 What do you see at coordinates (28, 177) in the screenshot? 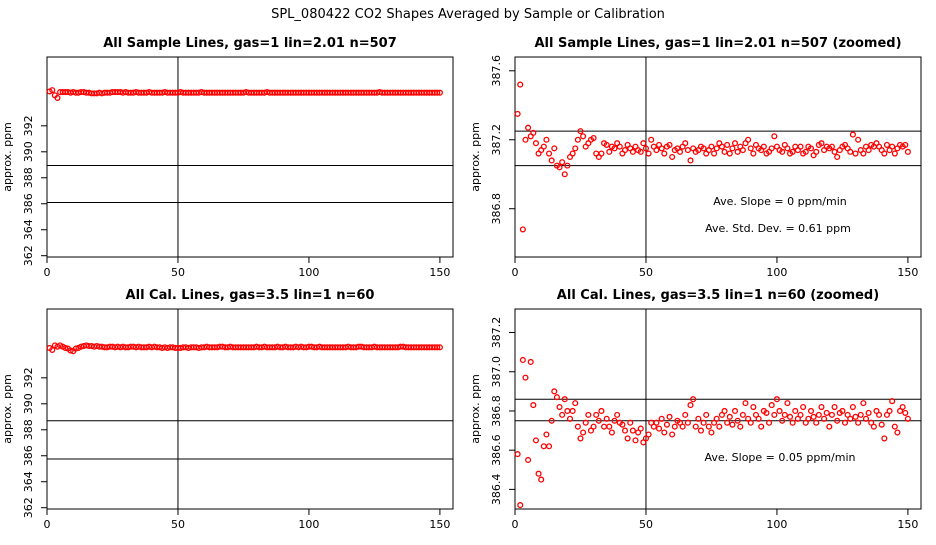
I see `y-tick-label: 388` at bounding box center [28, 177].